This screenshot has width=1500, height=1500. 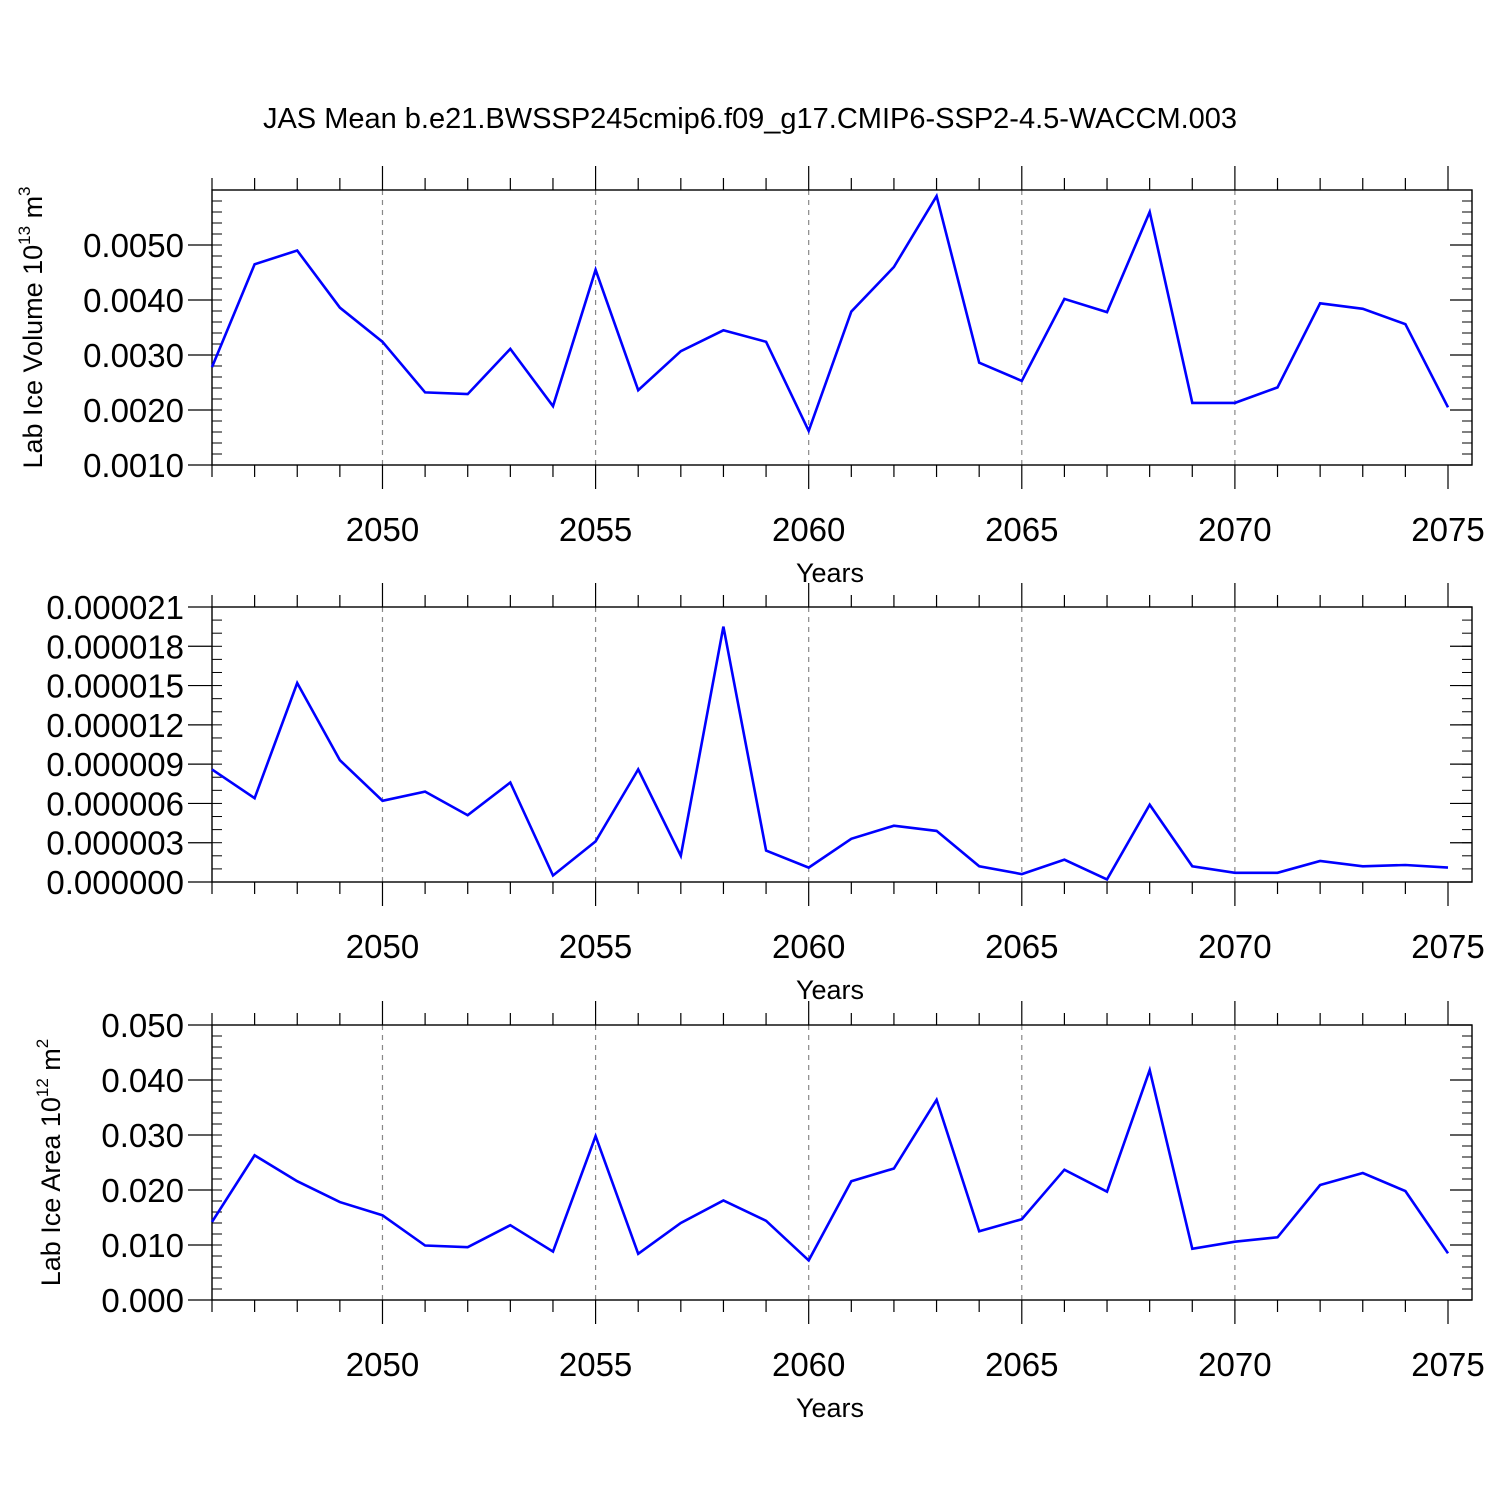 What do you see at coordinates (115, 646) in the screenshot?
I see `y-tick-label: 0.000018` at bounding box center [115, 646].